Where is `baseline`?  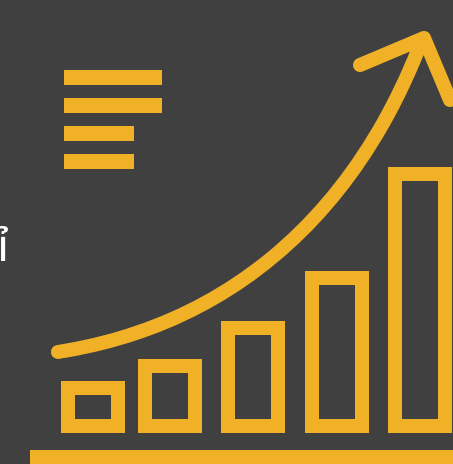 baseline is located at coordinates (241, 457).